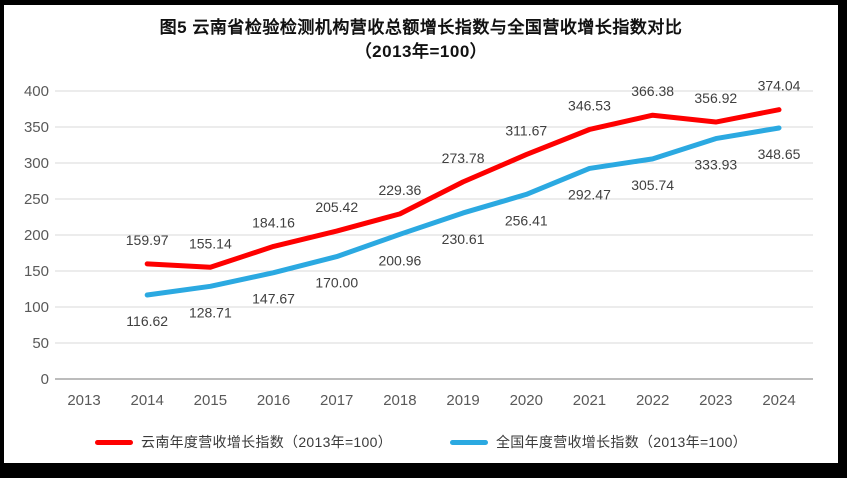 The image size is (847, 478). Describe the element at coordinates (421, 27) in the screenshot. I see `chart-title-line1: 图5 云南省检验检测机构营收总额增长指数与全国营收增长指数对比` at that location.